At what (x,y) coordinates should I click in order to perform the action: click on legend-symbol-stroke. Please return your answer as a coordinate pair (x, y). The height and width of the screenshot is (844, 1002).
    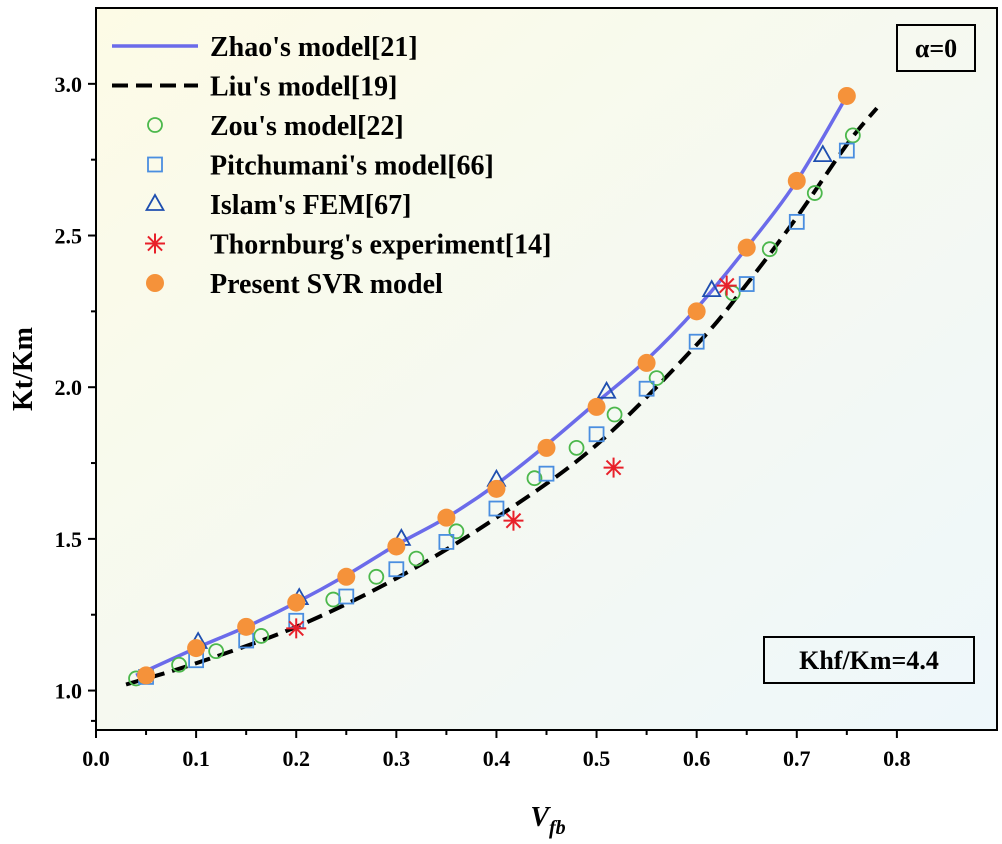
    Looking at the image, I should click on (155, 243).